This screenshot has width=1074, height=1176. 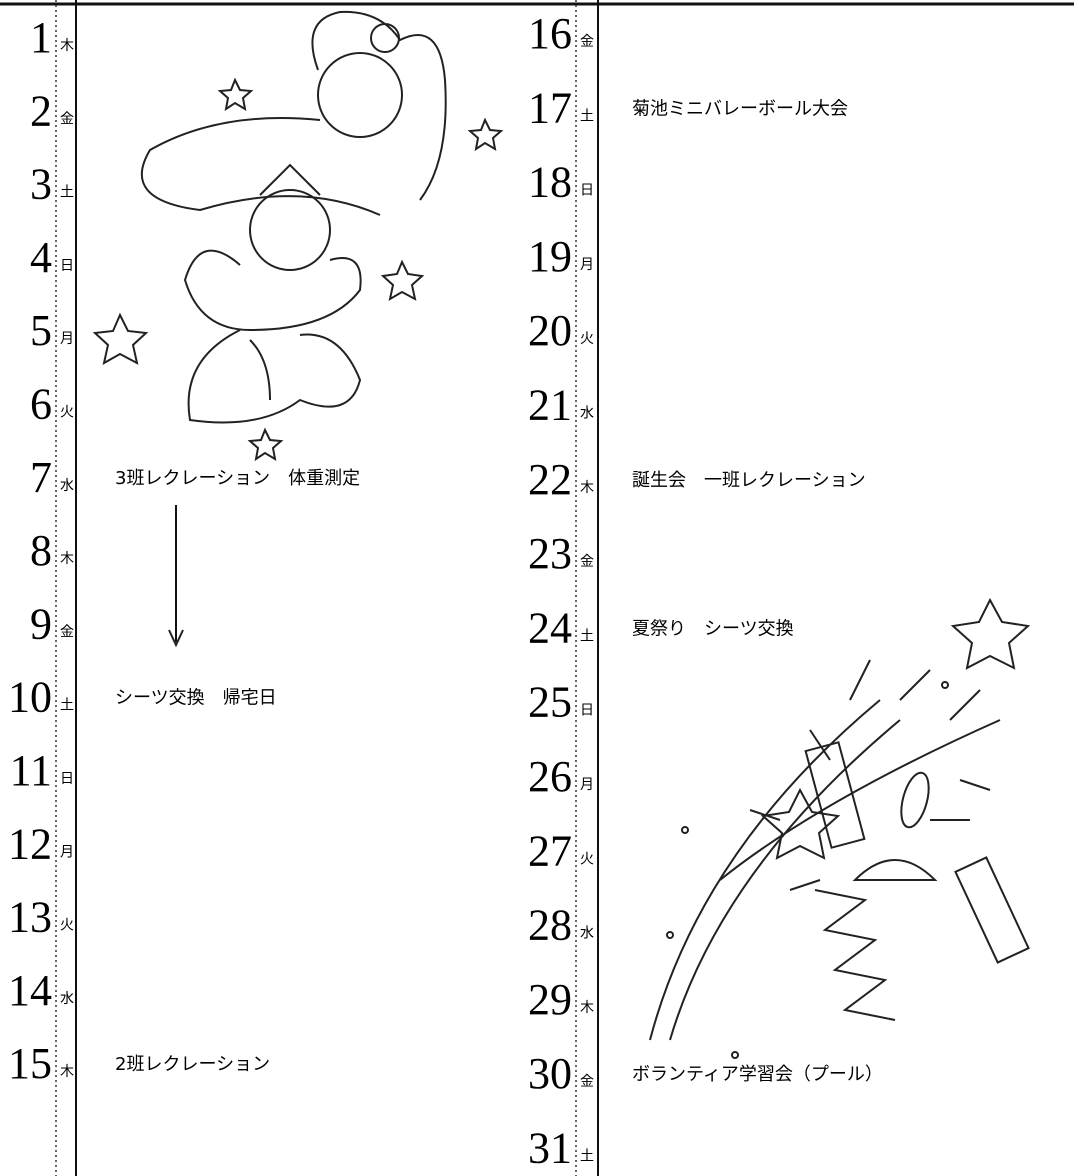 What do you see at coordinates (550, 479) in the screenshot?
I see `day-number: 22` at bounding box center [550, 479].